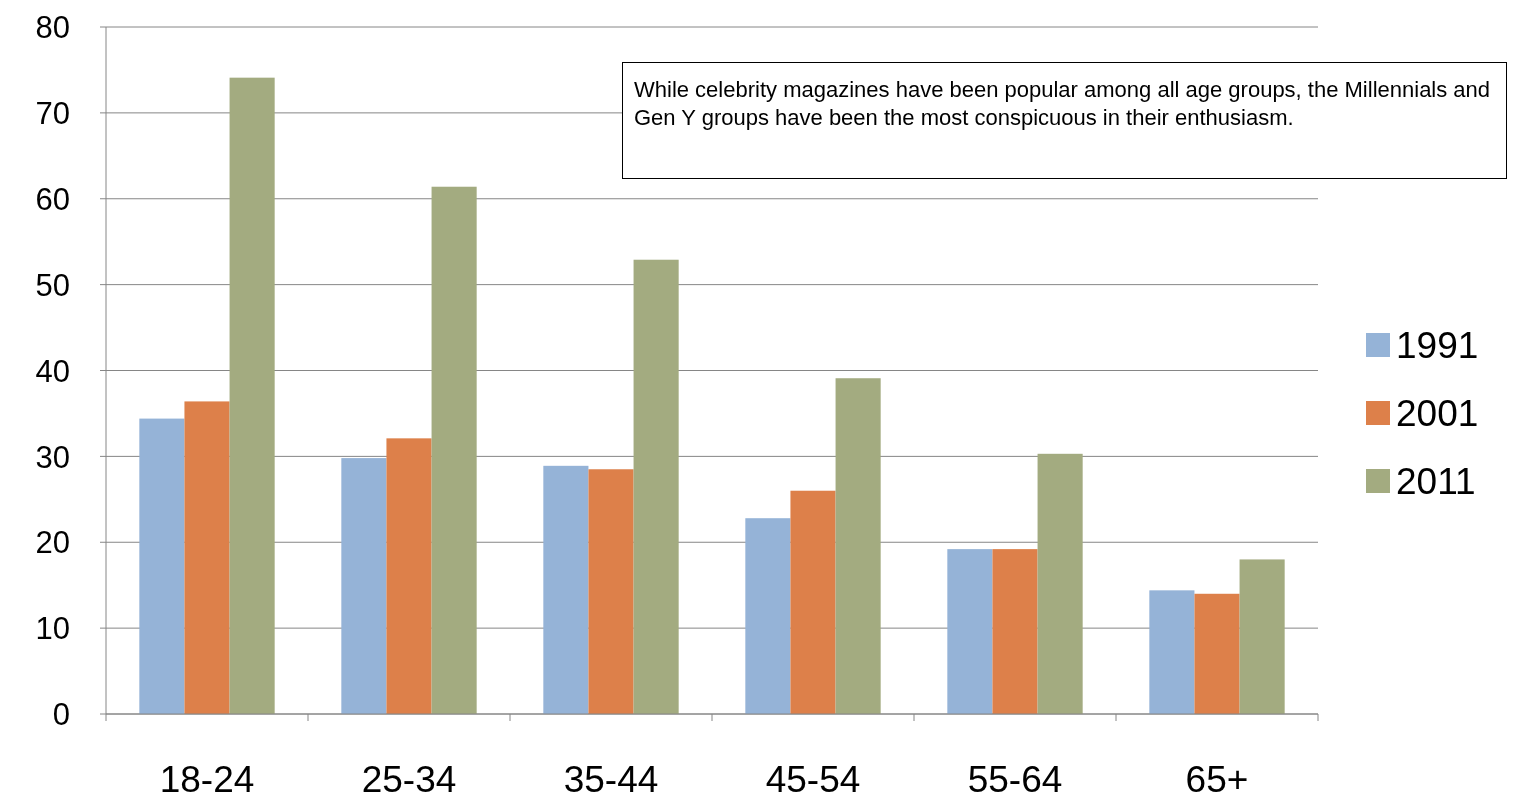  I want to click on x-tick-label: 18-24, so click(207, 779).